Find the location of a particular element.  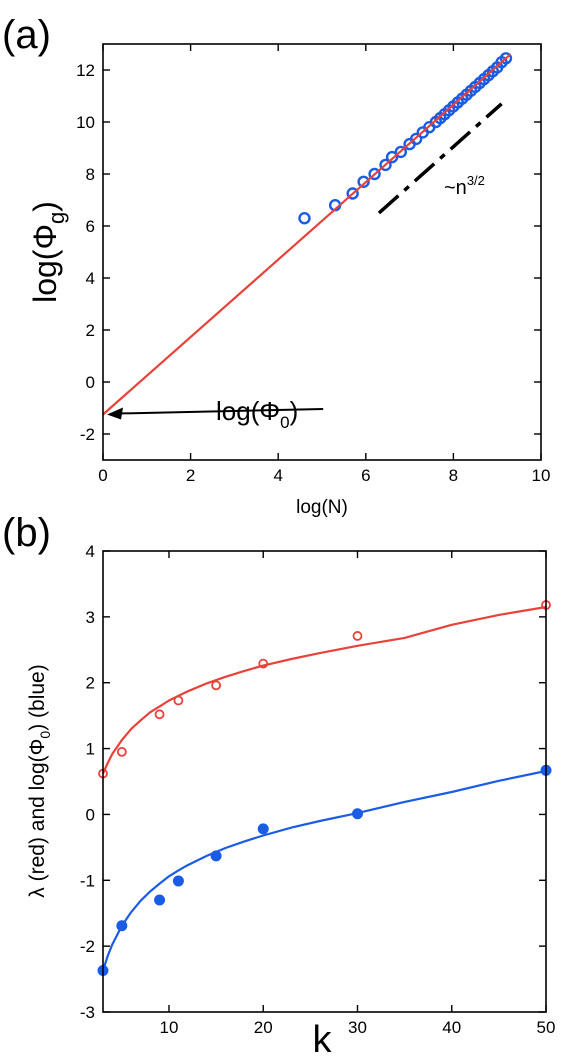

panel-a-y-tick-label: 4 is located at coordinates (90, 278).